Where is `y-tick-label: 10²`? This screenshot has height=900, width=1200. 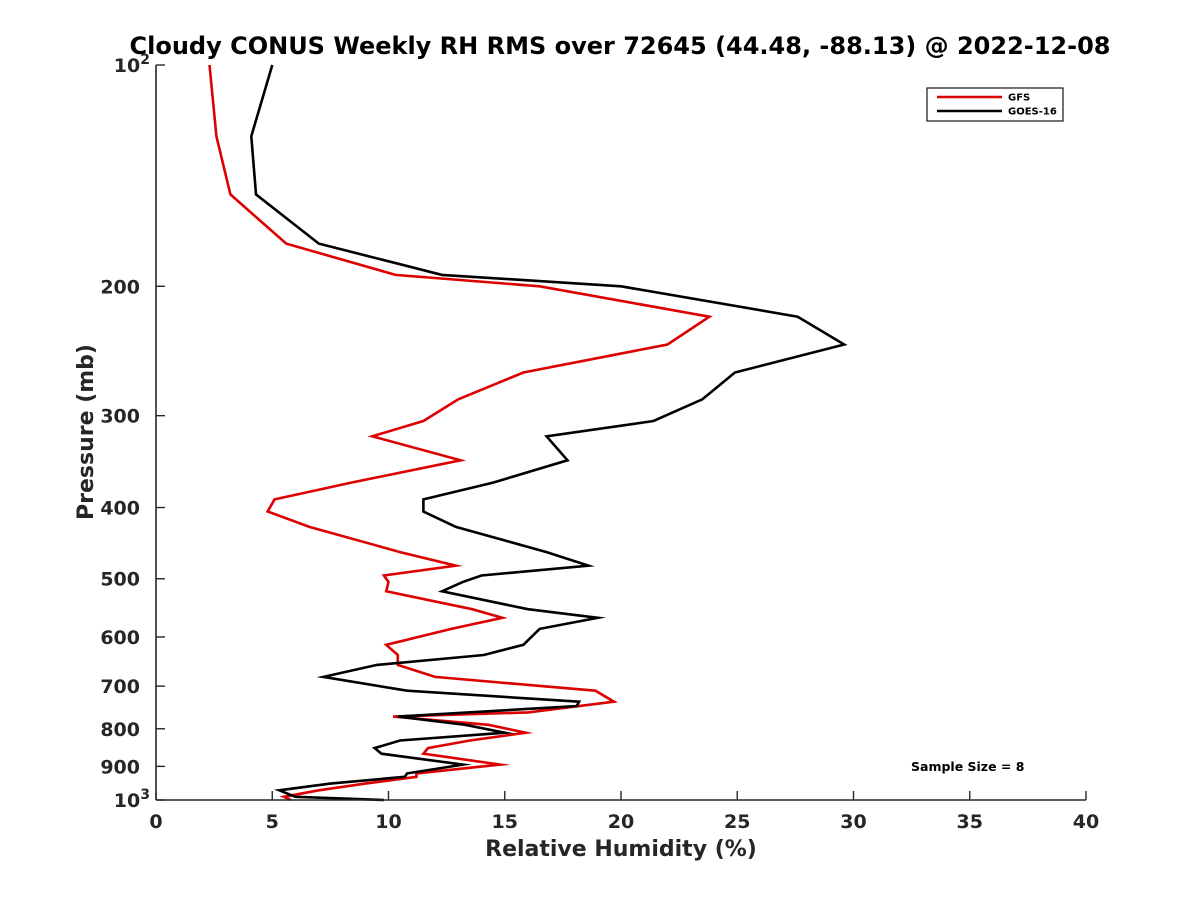 y-tick-label: 10² is located at coordinates (132, 64).